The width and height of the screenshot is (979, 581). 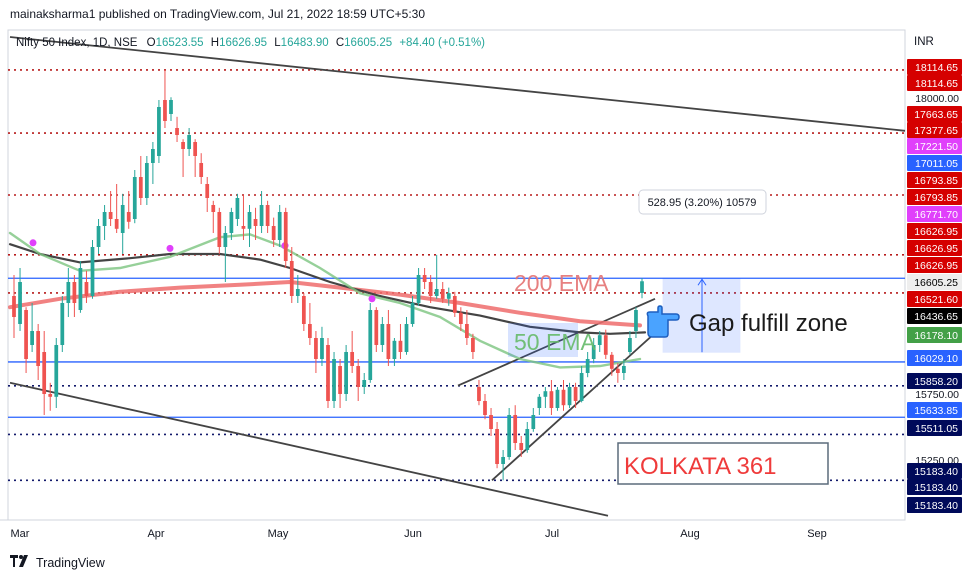 I want to click on legend-close: 16605.25, so click(x=368, y=43).